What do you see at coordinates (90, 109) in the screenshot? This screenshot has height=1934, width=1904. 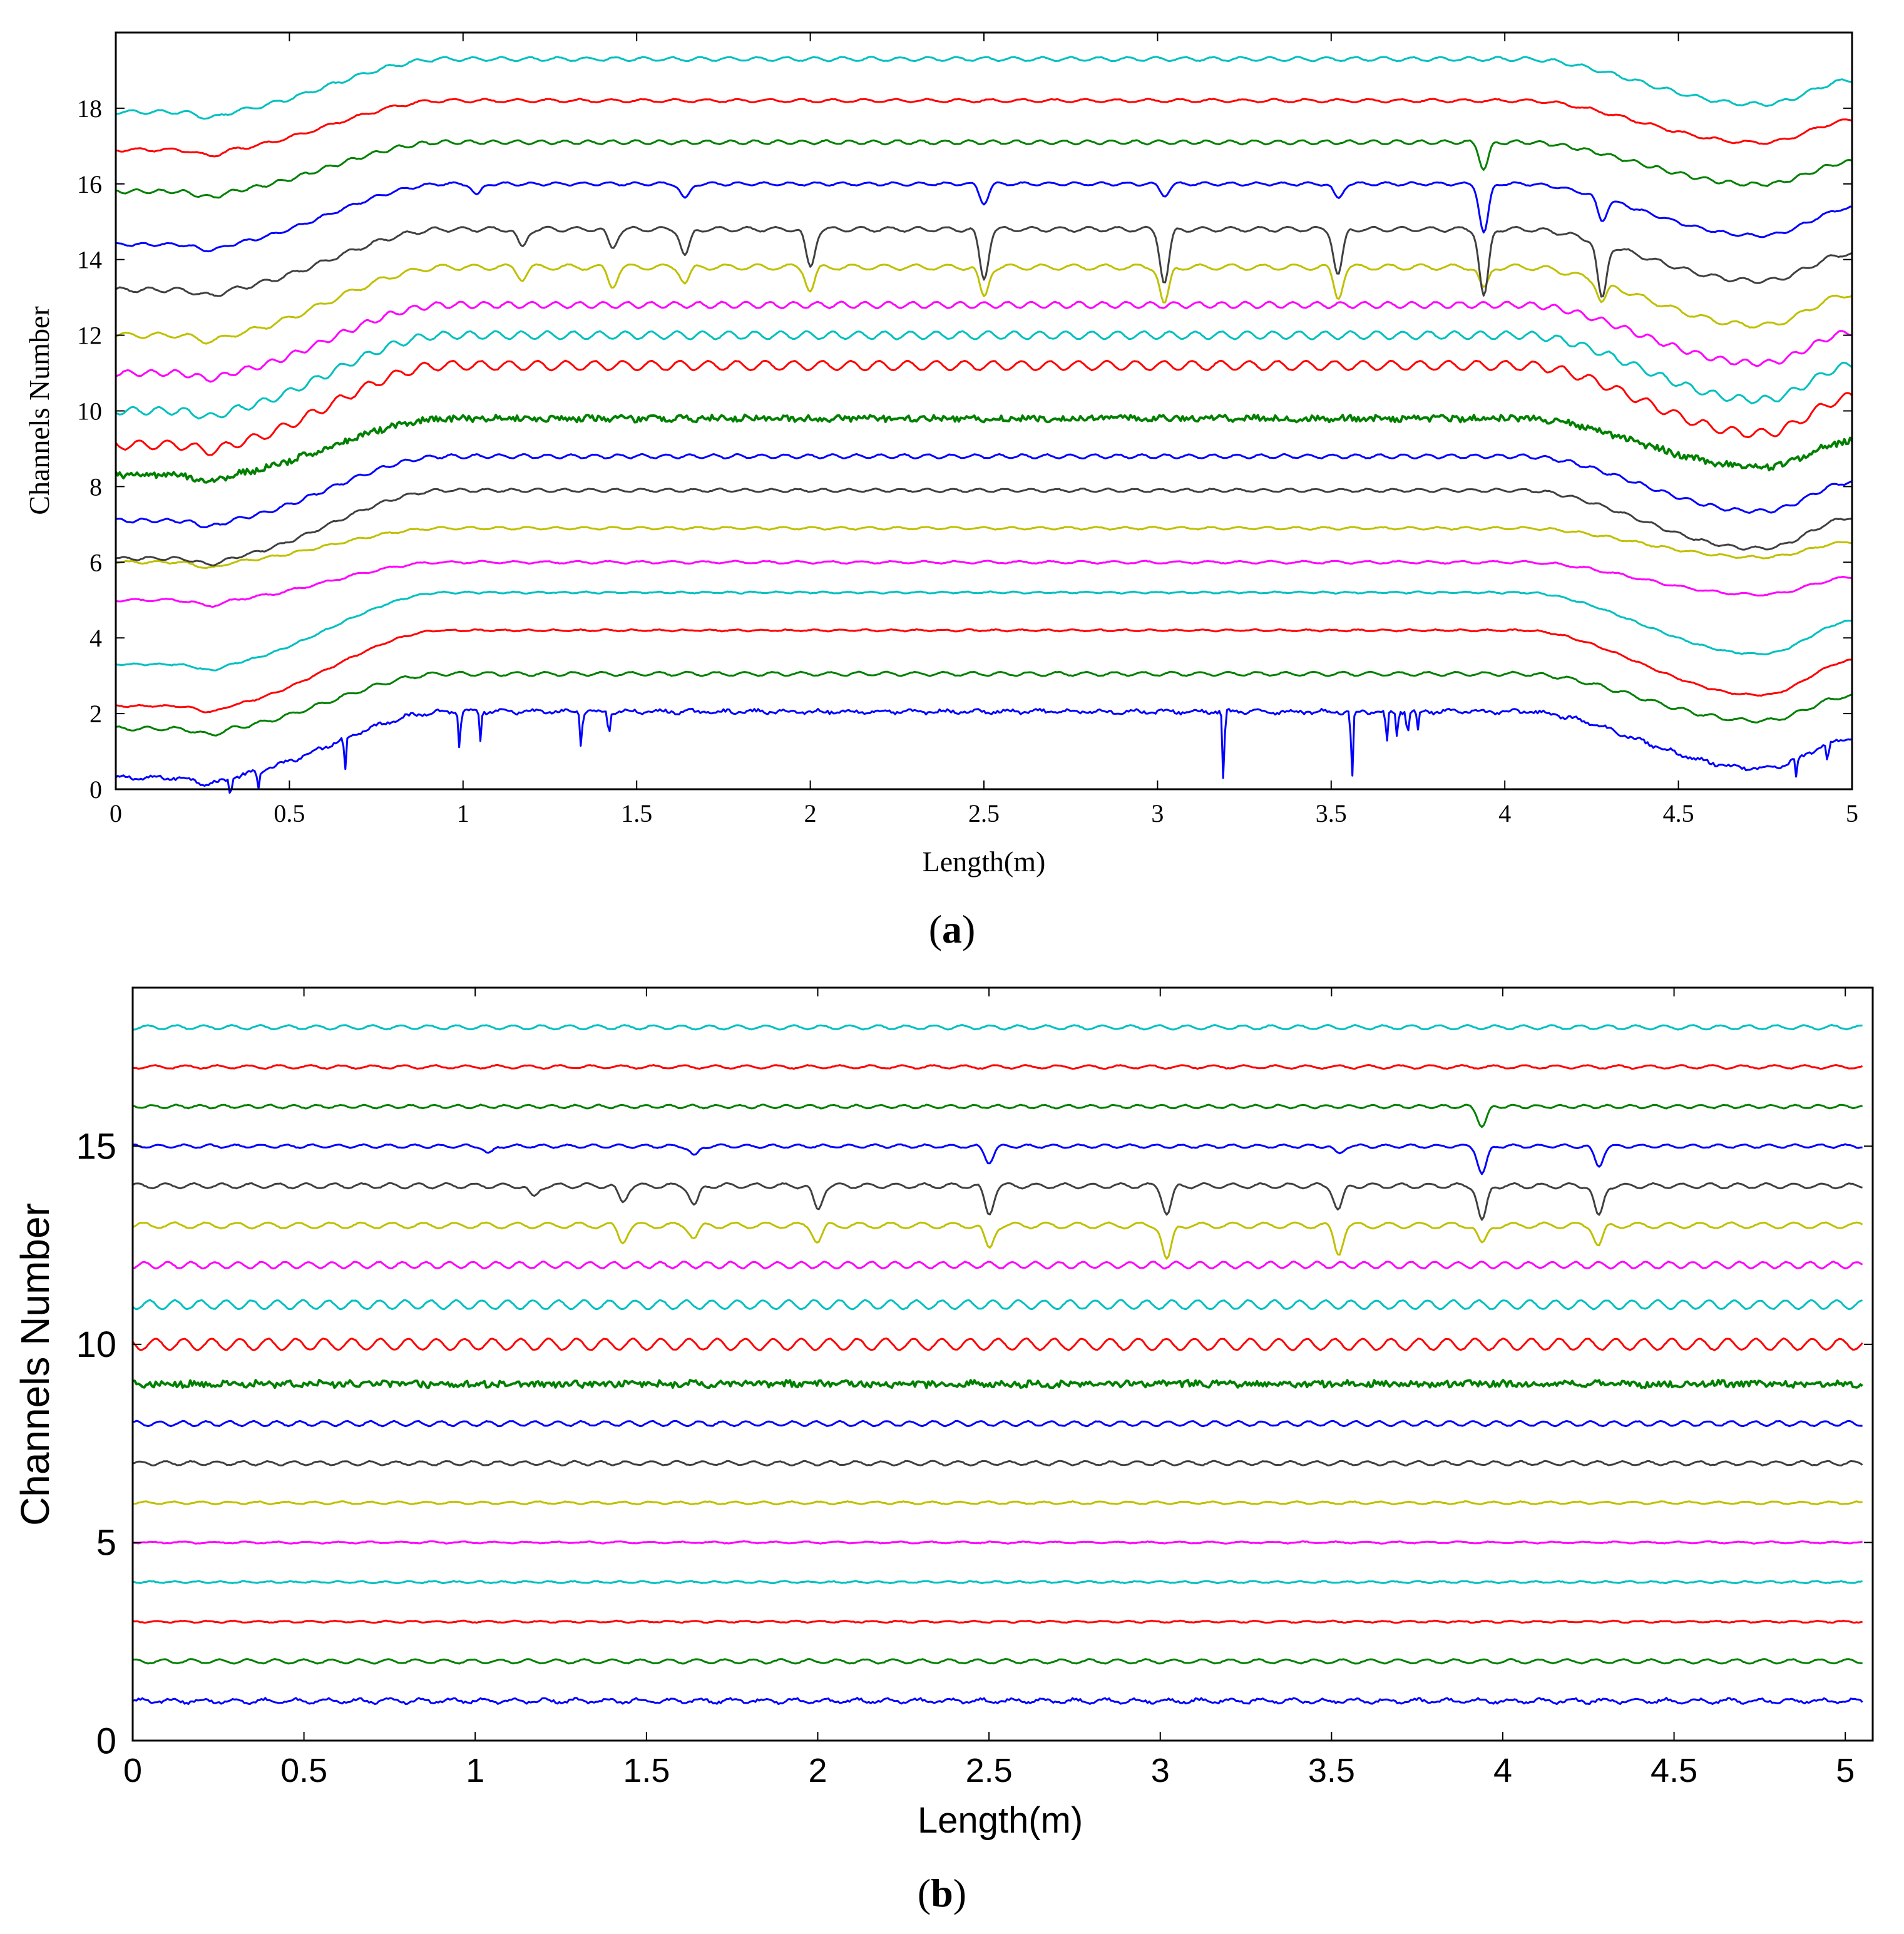 I see `y-tick-label: 18` at bounding box center [90, 109].